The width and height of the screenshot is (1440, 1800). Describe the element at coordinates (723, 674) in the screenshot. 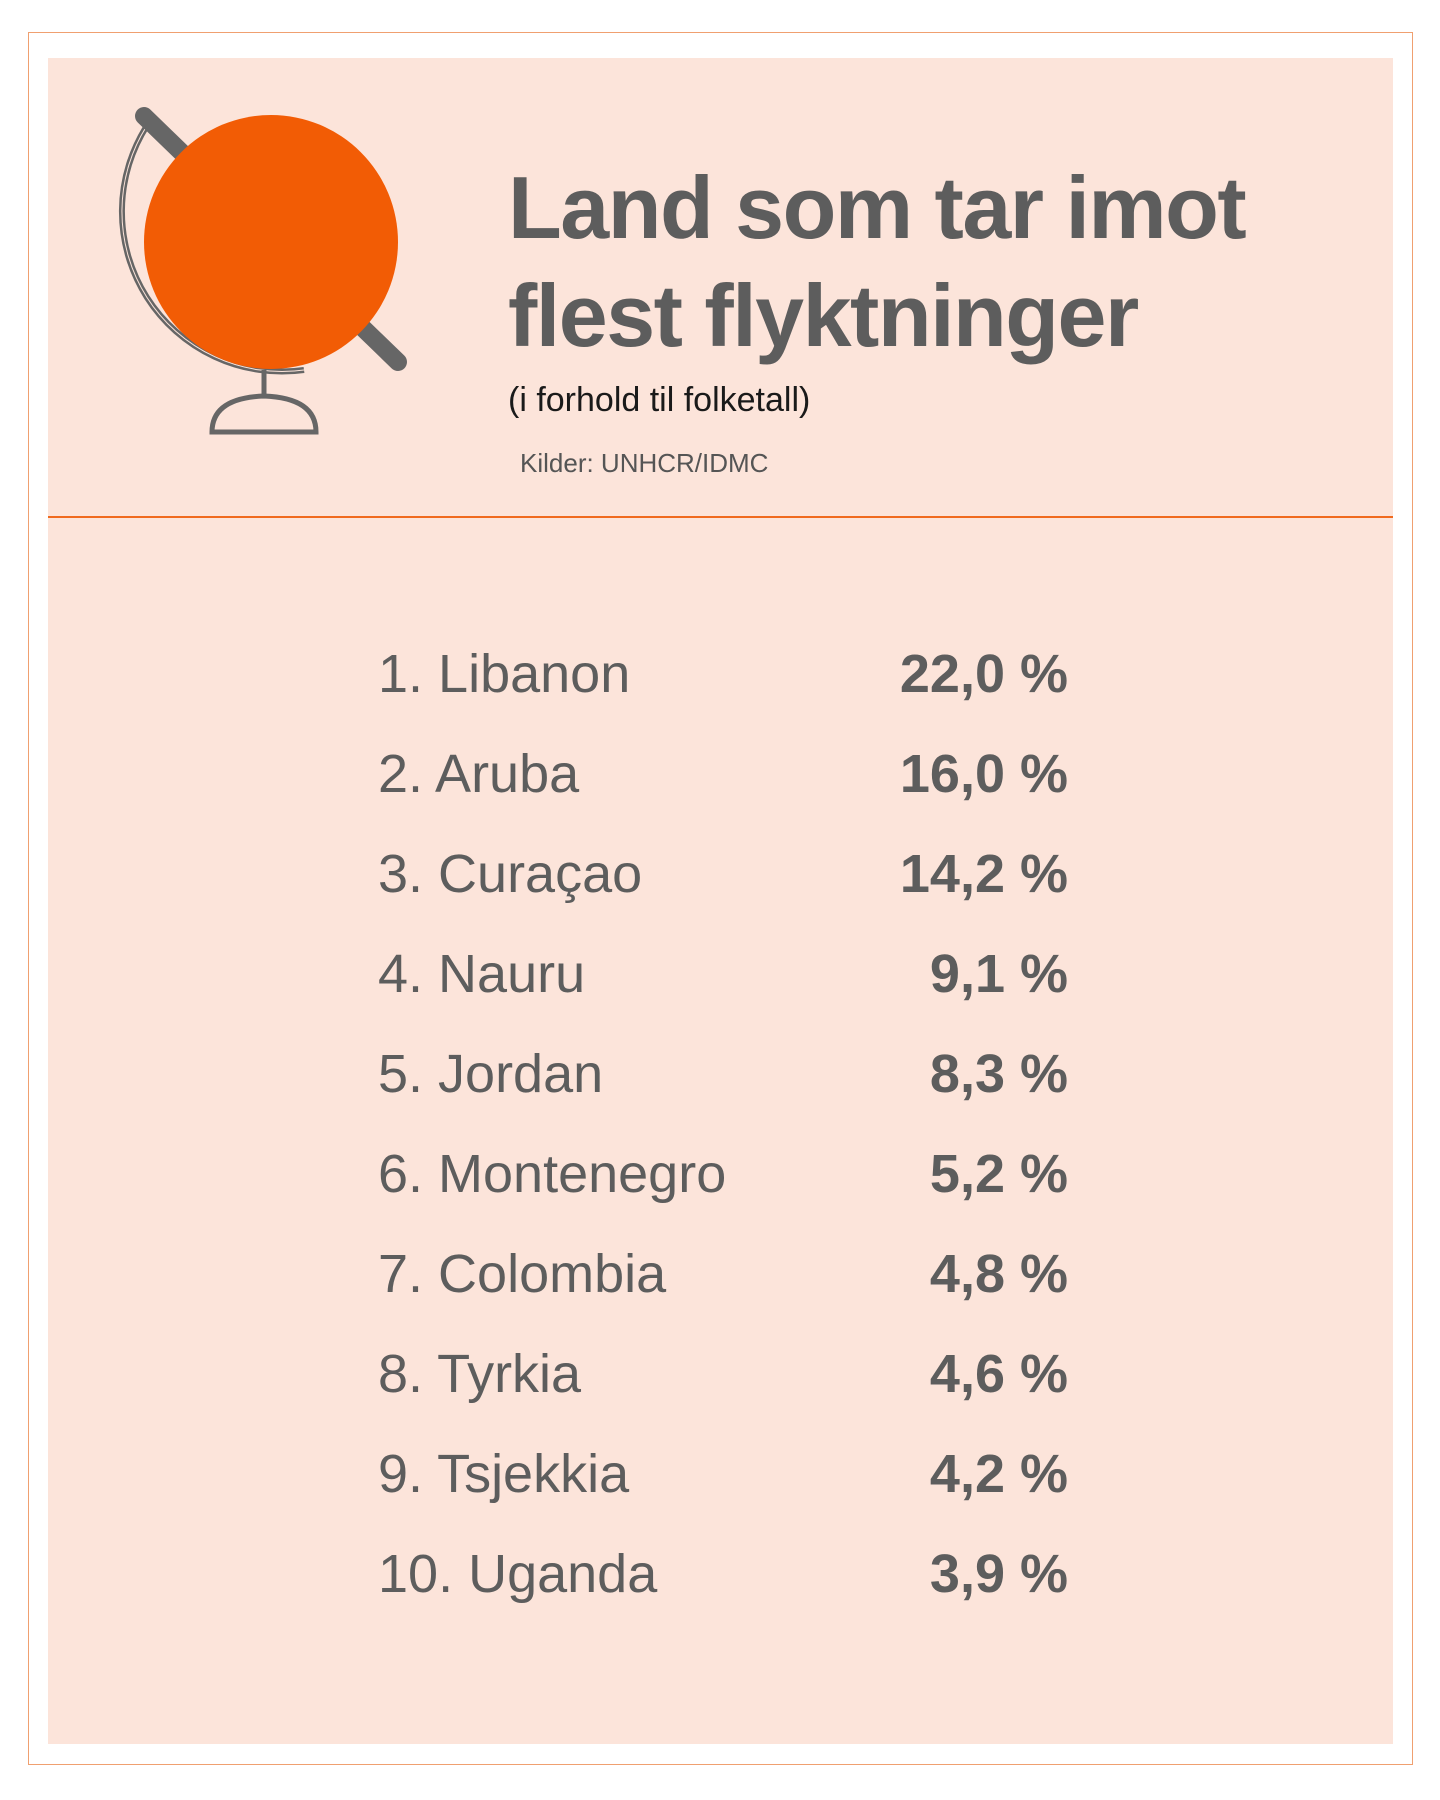

I see `ranking-row: 1. Libanon 22,0 %` at that location.